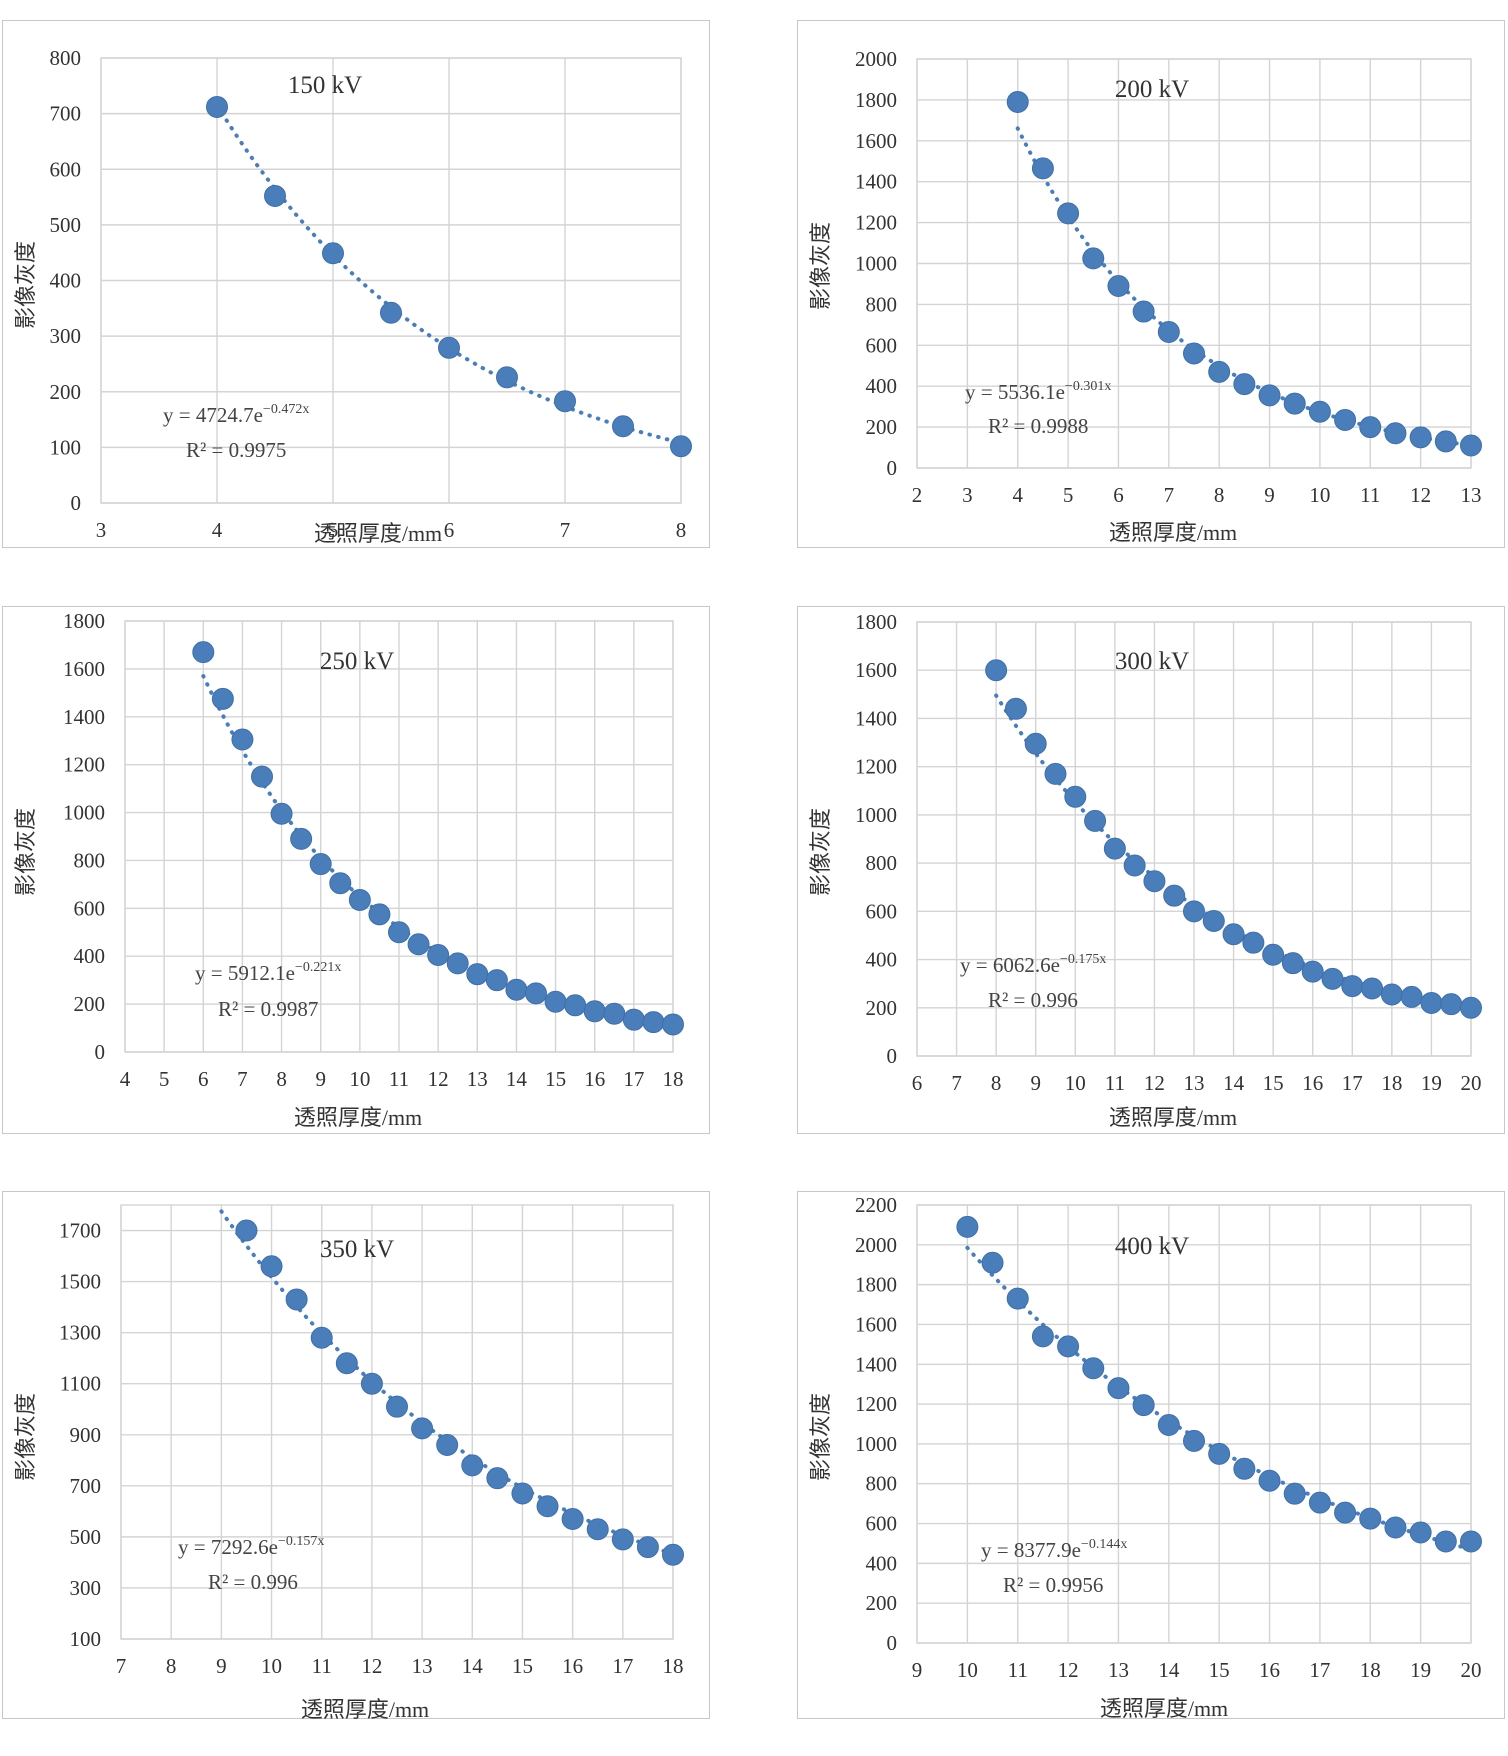  I want to click on equation-base: y = 5536.1e, so click(1015, 392).